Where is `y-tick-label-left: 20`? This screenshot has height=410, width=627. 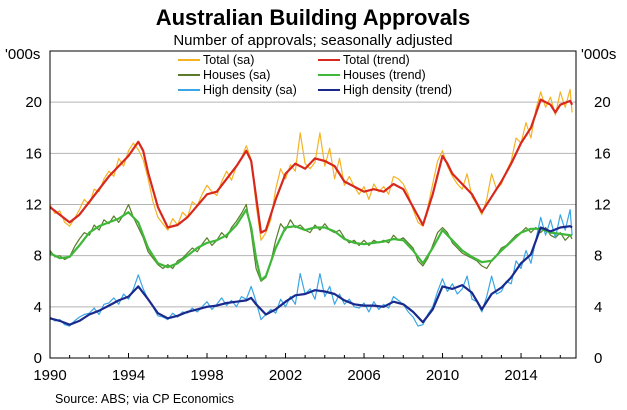 y-tick-label-left: 20 is located at coordinates (33, 102).